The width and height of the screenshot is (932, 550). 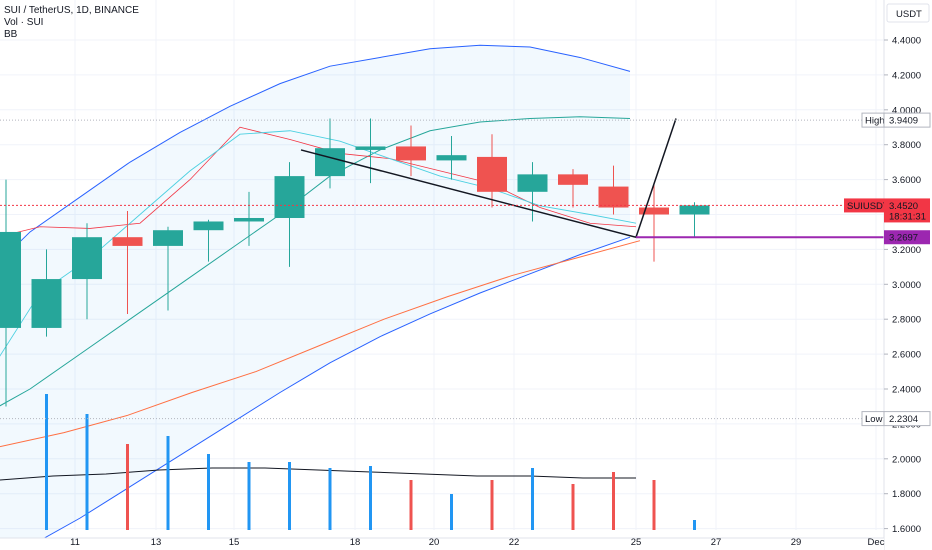 What do you see at coordinates (514, 542) in the screenshot?
I see `time-tick-label: 22` at bounding box center [514, 542].